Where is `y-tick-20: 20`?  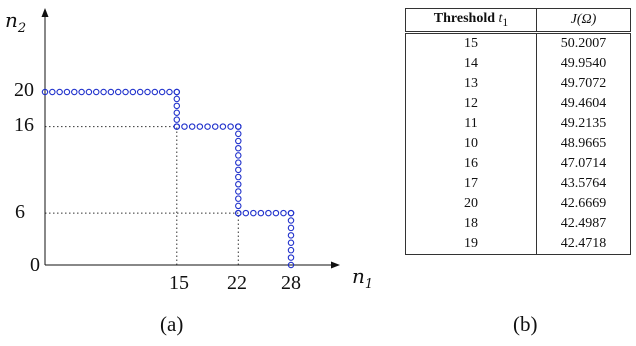 y-tick-20: 20 is located at coordinates (24, 90).